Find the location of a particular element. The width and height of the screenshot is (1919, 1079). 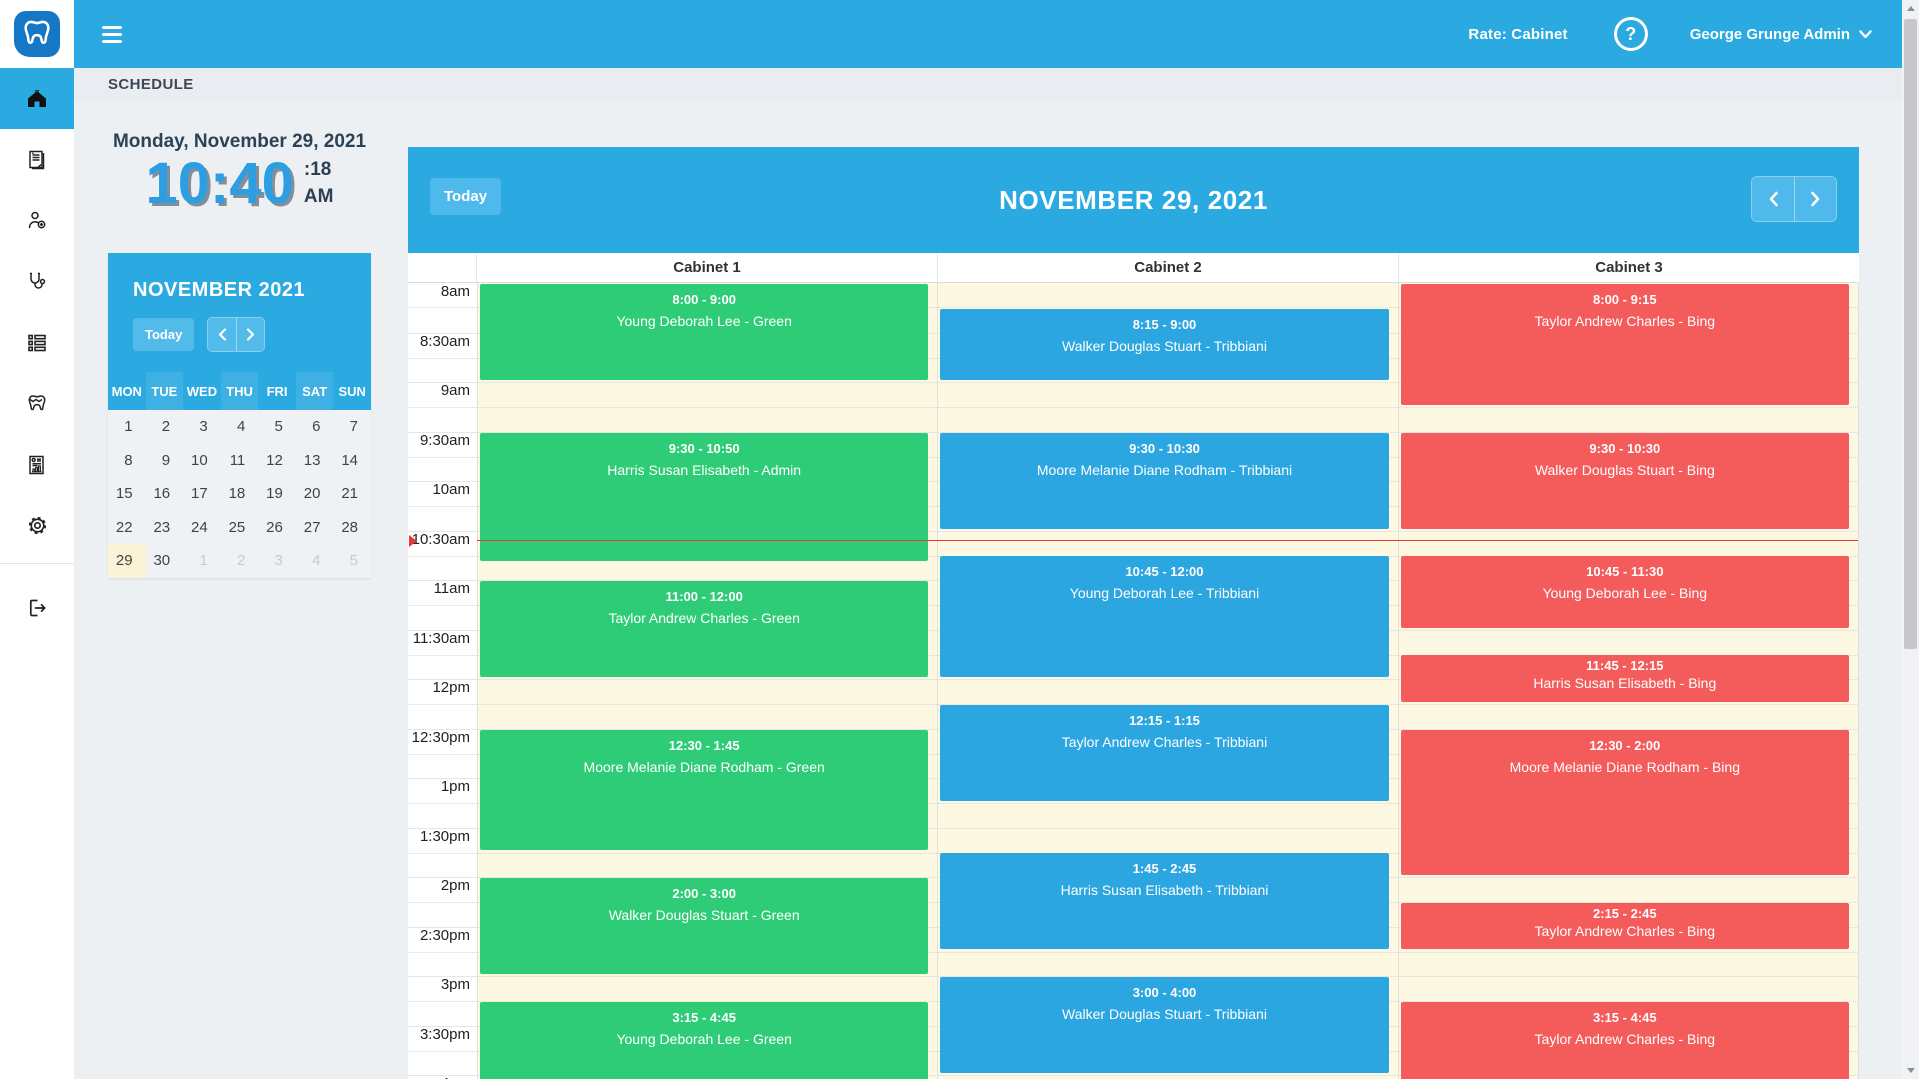

mini-calendar-date-cell: 22 is located at coordinates (124, 527).